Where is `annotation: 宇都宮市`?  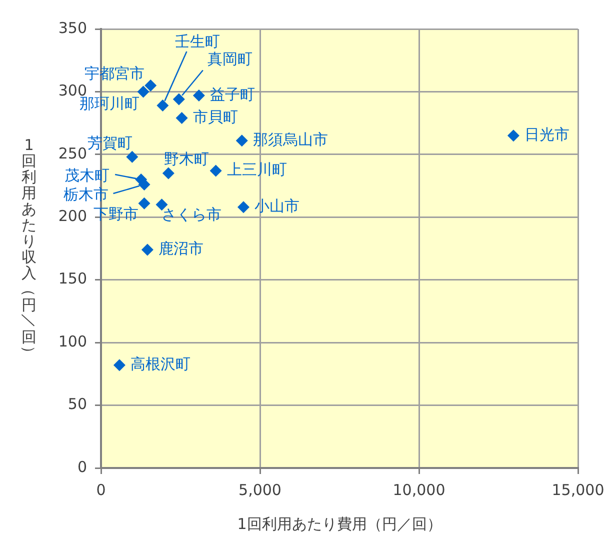
annotation: 宇都宮市 is located at coordinates (114, 73).